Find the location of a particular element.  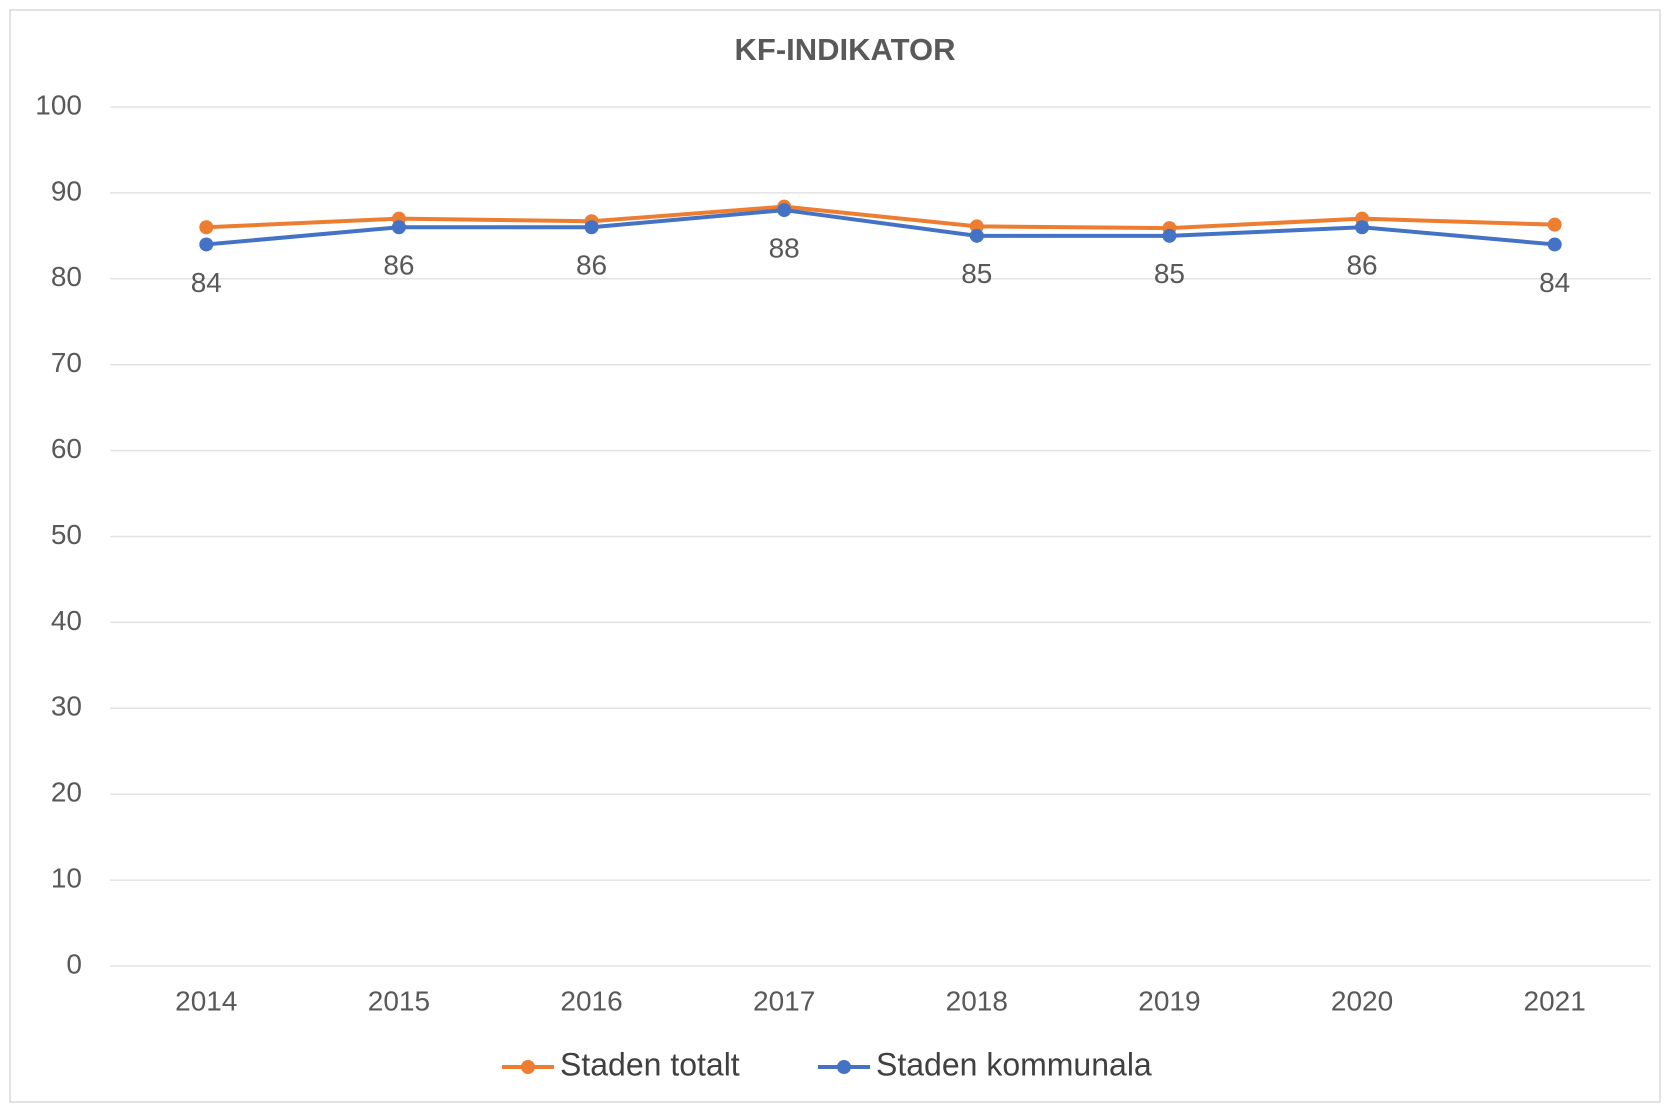

y-tick-label: 60 is located at coordinates (66, 448).